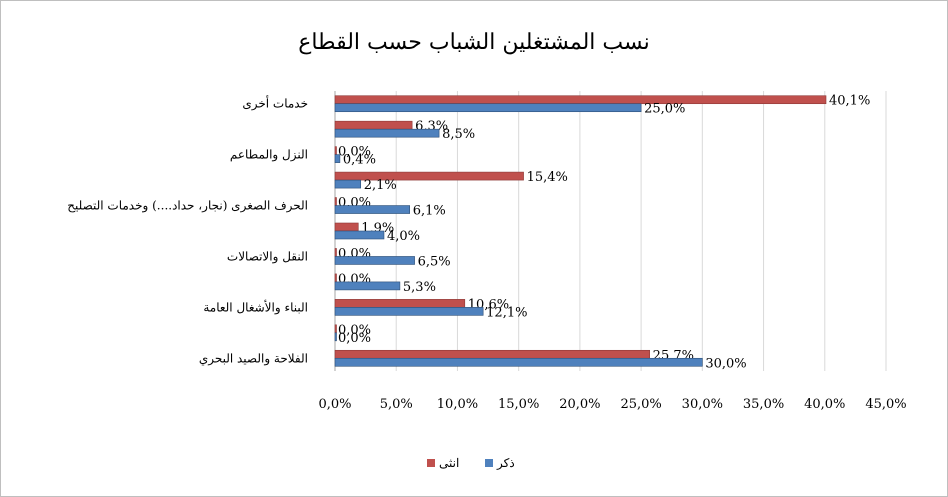 This screenshot has width=948, height=497. What do you see at coordinates (458, 134) in the screenshot?
I see `data-label-male: 8,5%` at bounding box center [458, 134].